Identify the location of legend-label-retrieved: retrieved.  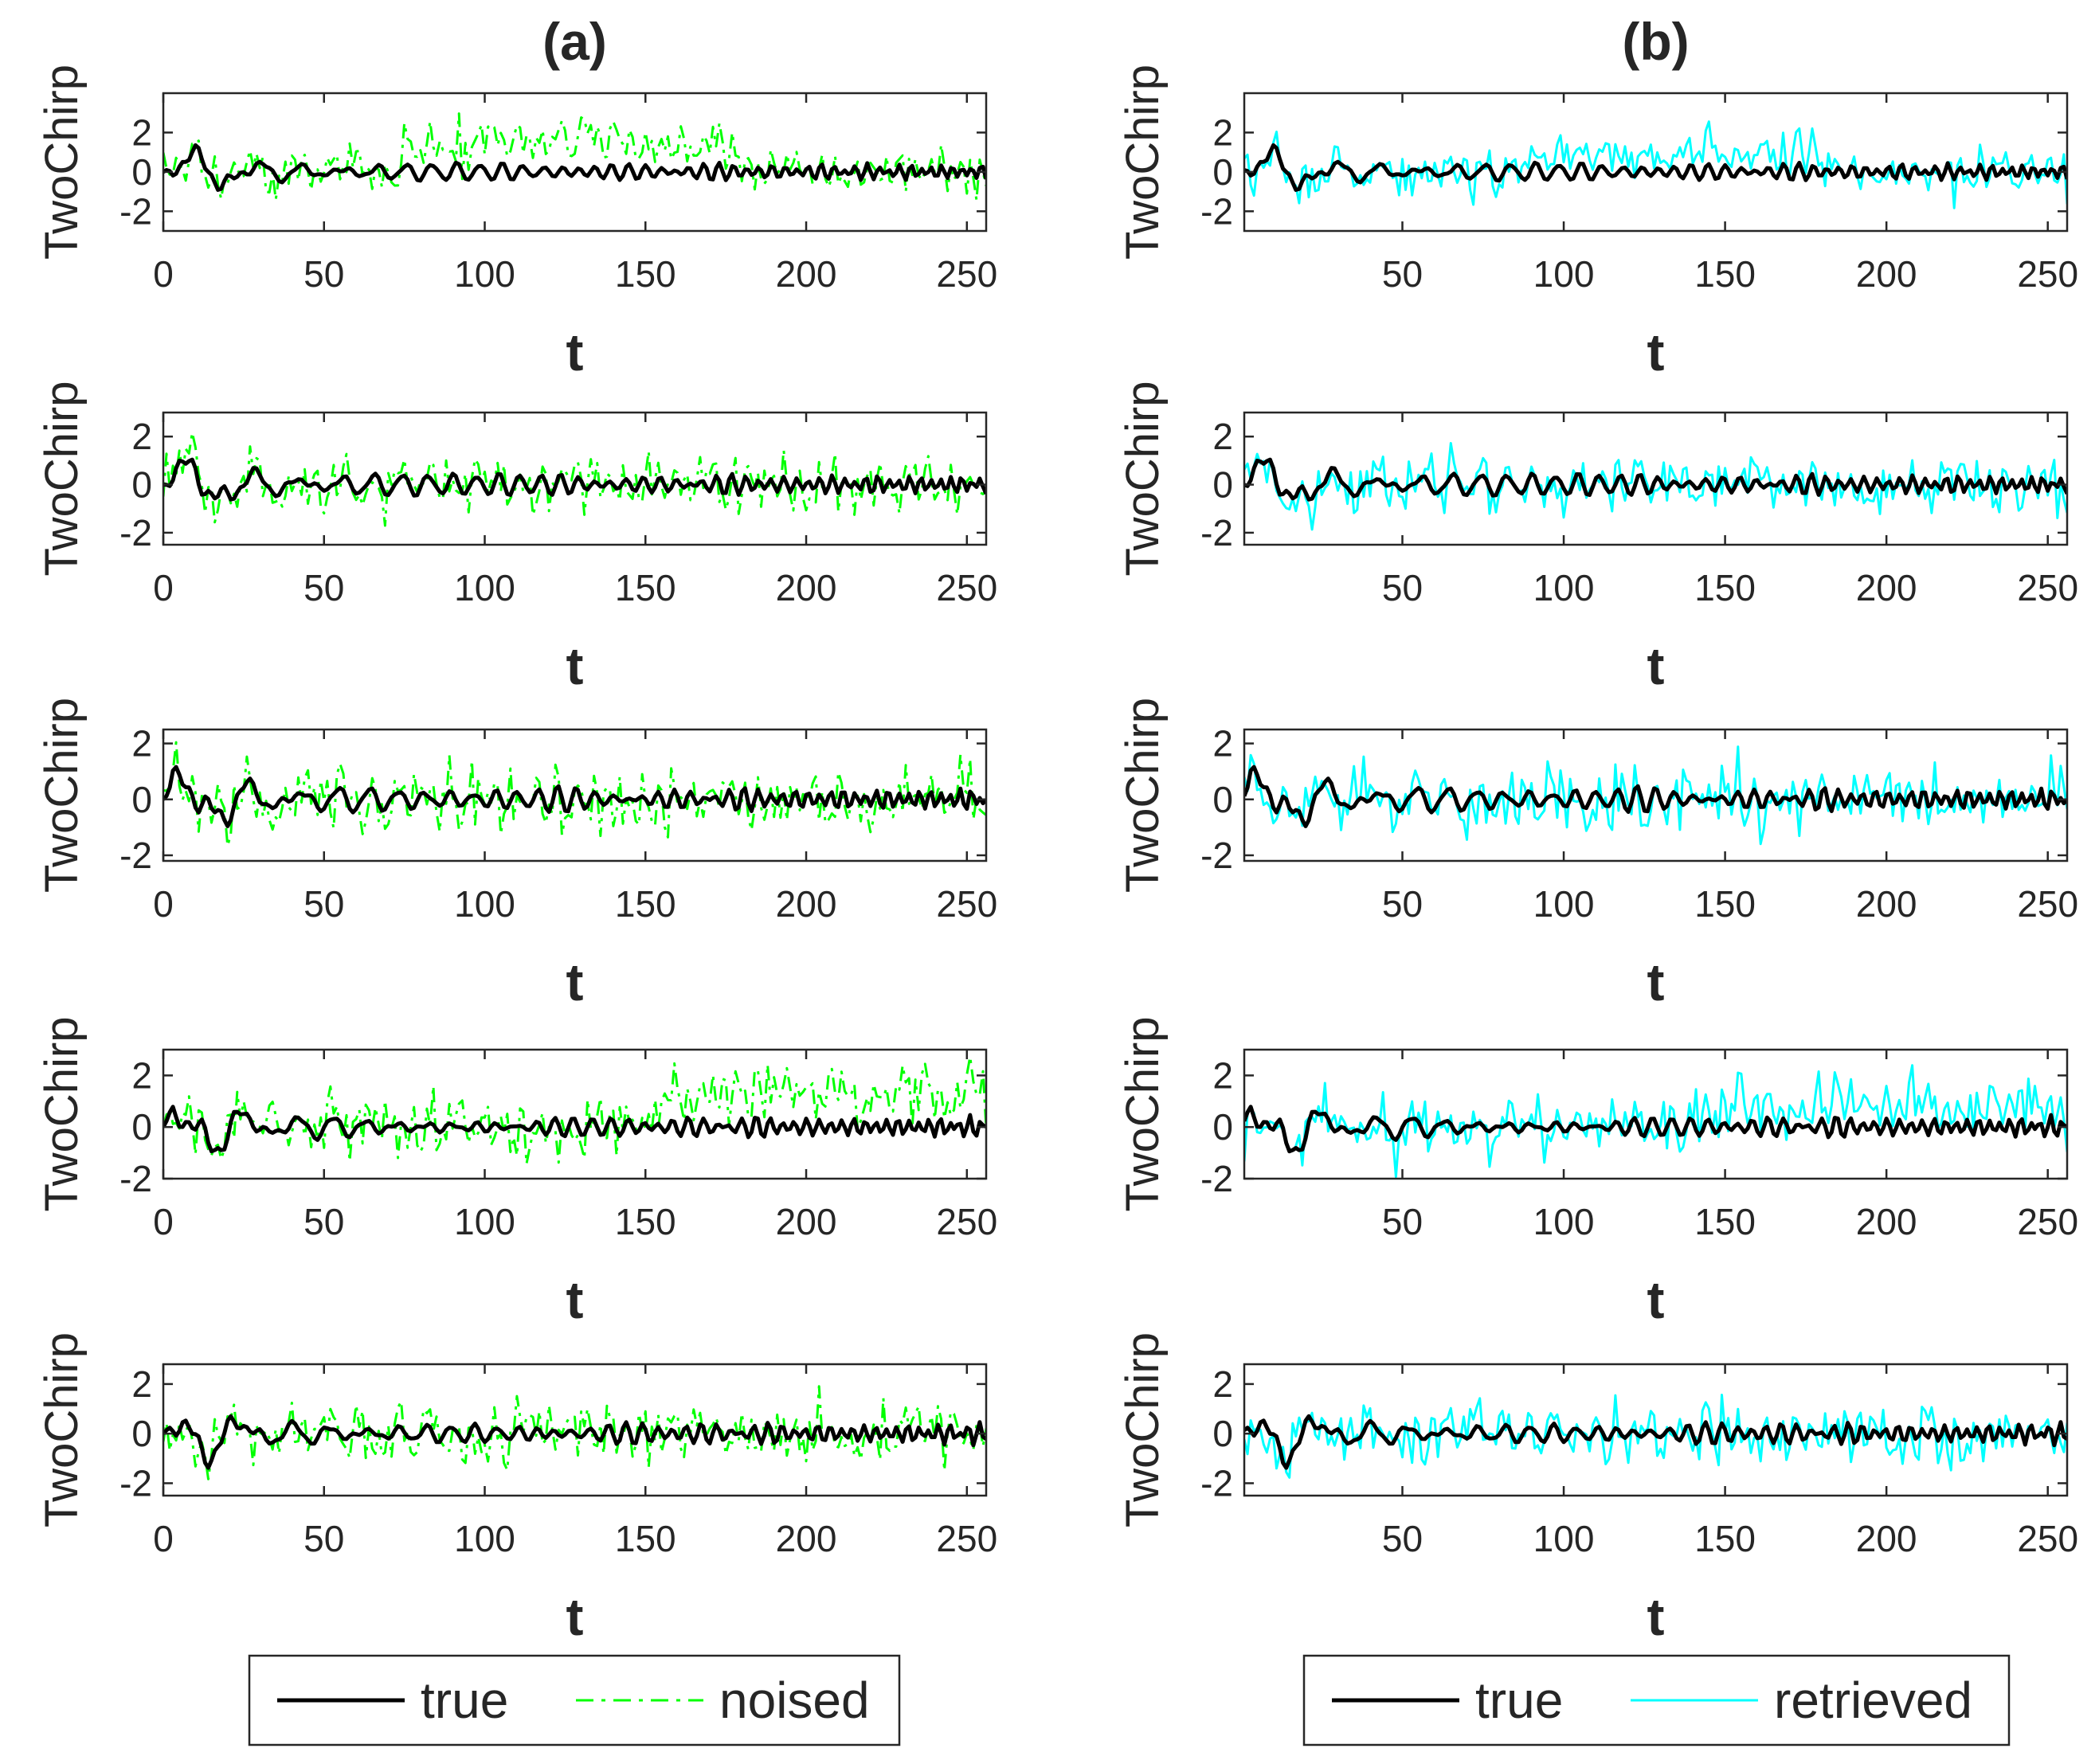
(1873, 1700).